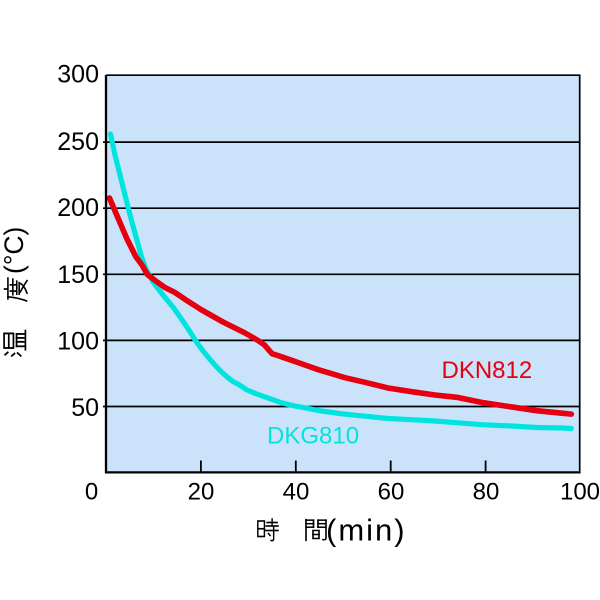  I want to click on svg-text: 50, so click(85, 408).